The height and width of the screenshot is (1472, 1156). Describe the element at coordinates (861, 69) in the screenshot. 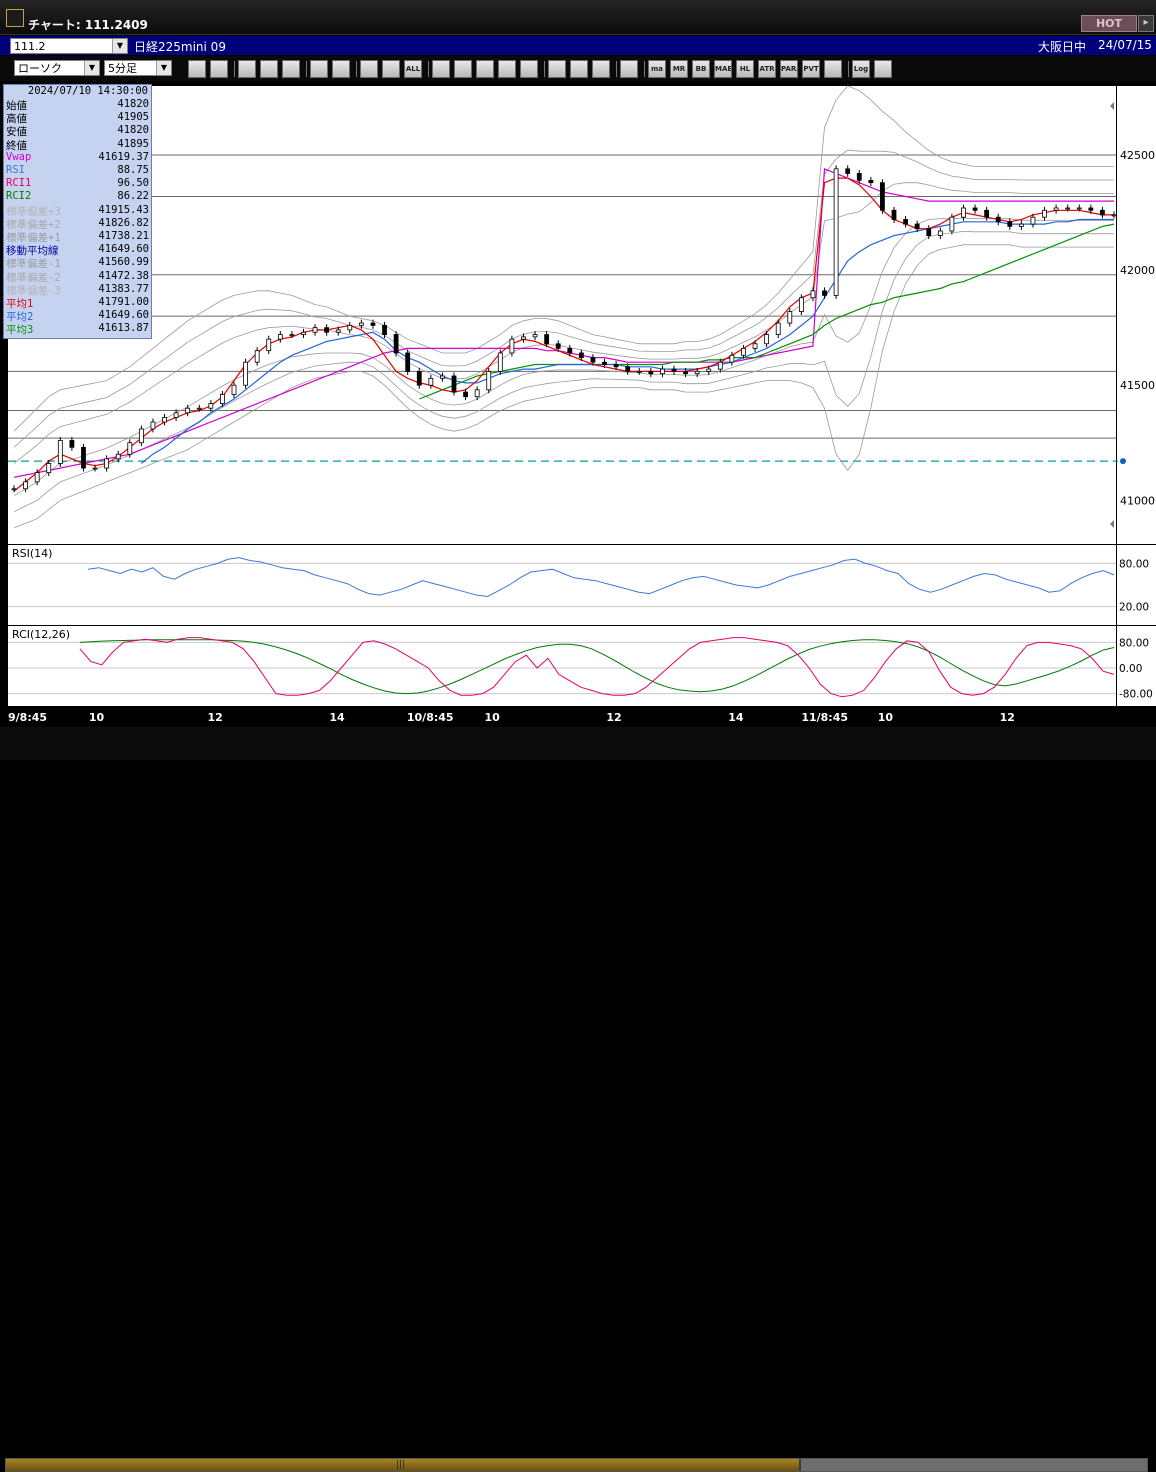

I see `log-button: Log` at that location.